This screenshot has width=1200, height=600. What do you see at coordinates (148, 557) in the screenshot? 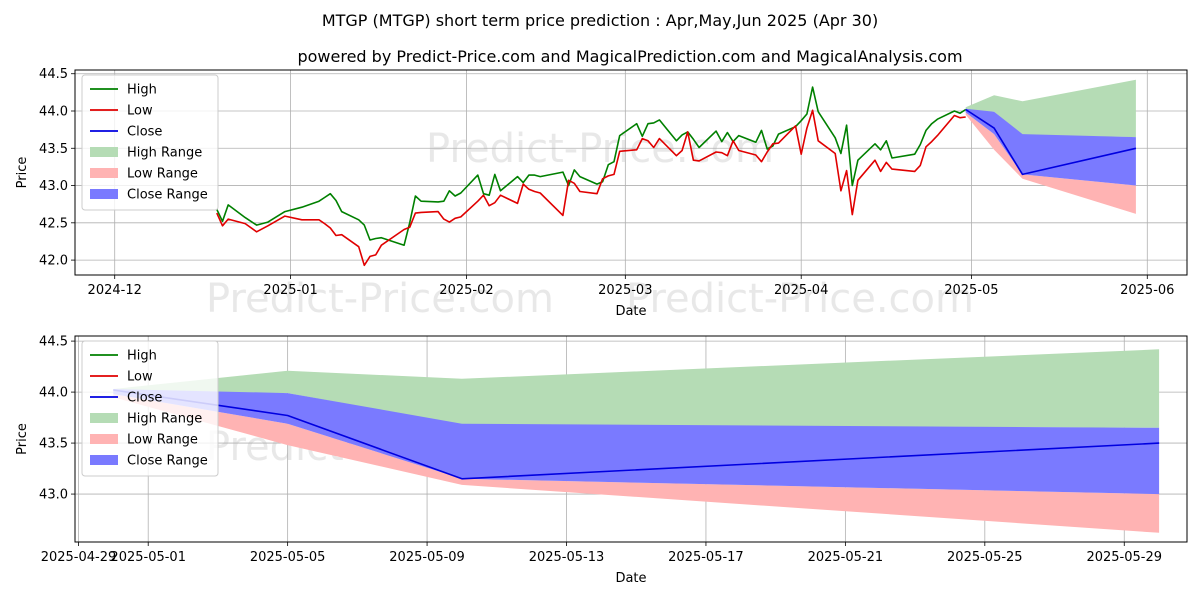
I see `x-tick-label: 2025-05-01` at bounding box center [148, 557].